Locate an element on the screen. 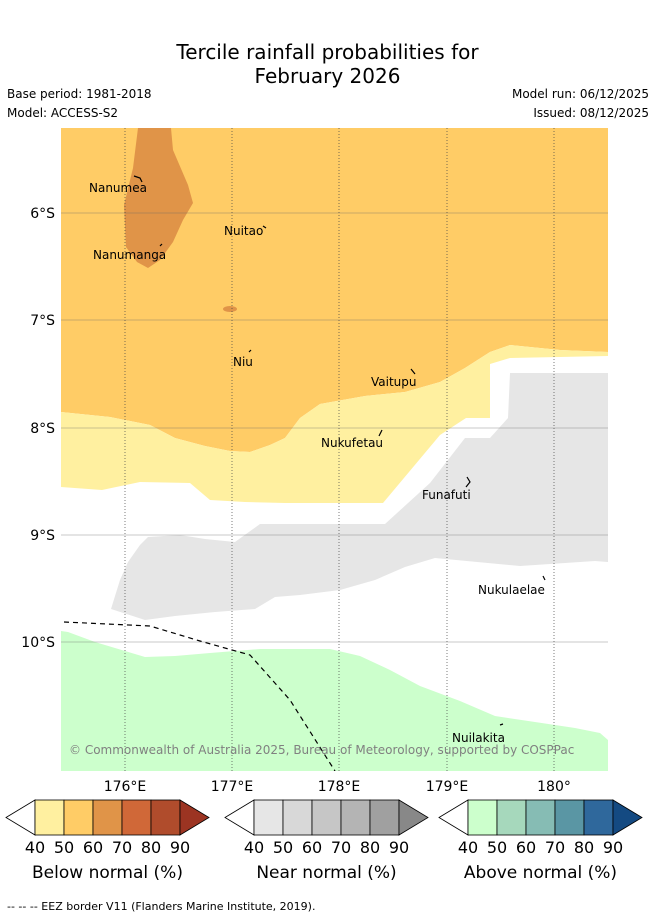 This screenshot has width=655, height=919. lat-label-8s: 8°S is located at coordinates (42, 429).